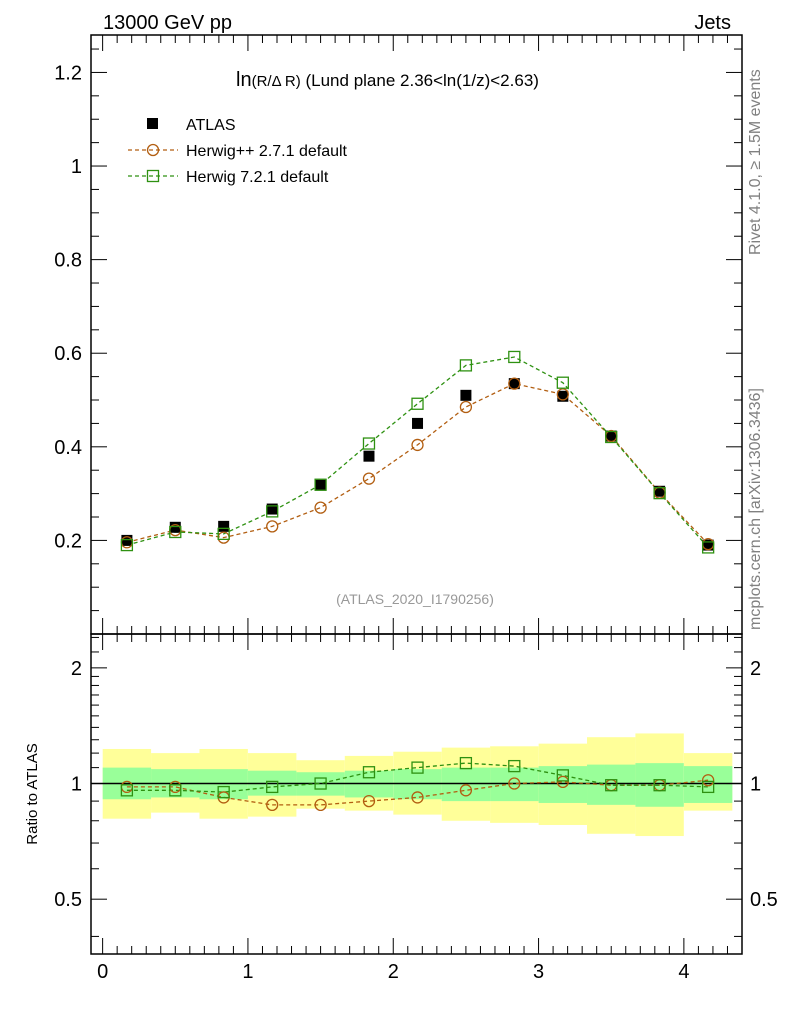  I want to click on main-ytick-label: 0.6, so click(68, 354).